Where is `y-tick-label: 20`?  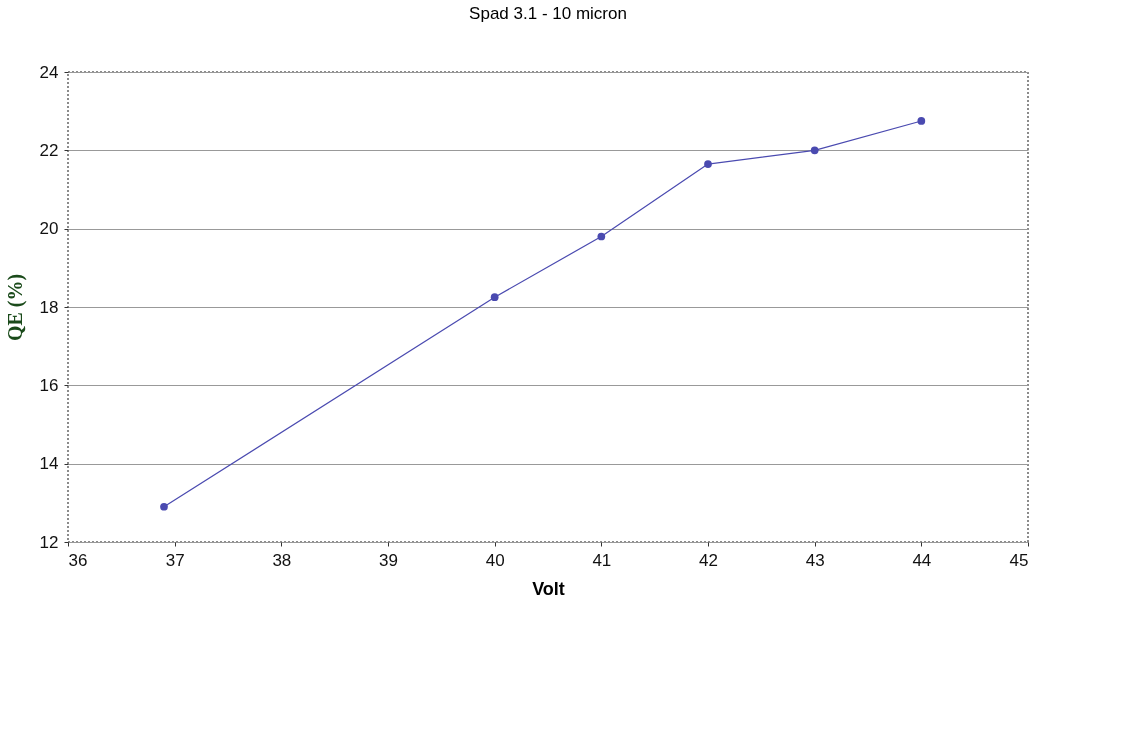 y-tick-label: 20 is located at coordinates (49, 229).